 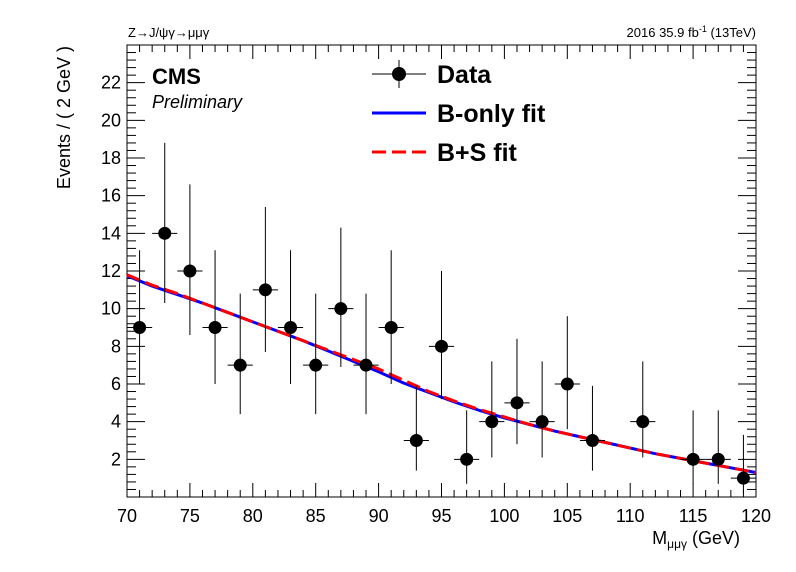 I want to click on status-label: Preliminary, so click(x=197, y=102).